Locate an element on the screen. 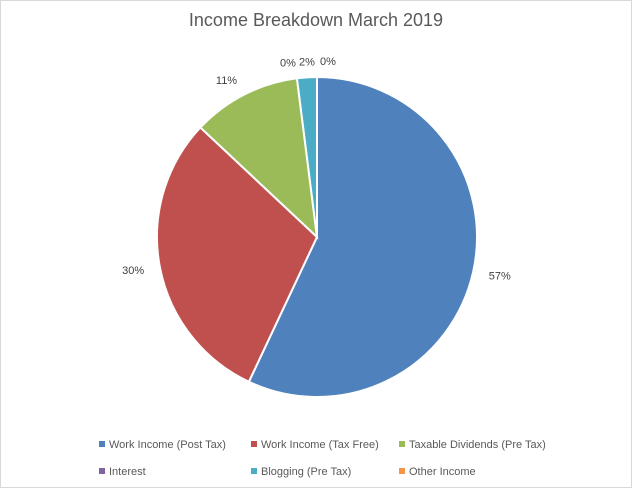 The image size is (632, 489). slice-work-income-tax-free is located at coordinates (237, 255).